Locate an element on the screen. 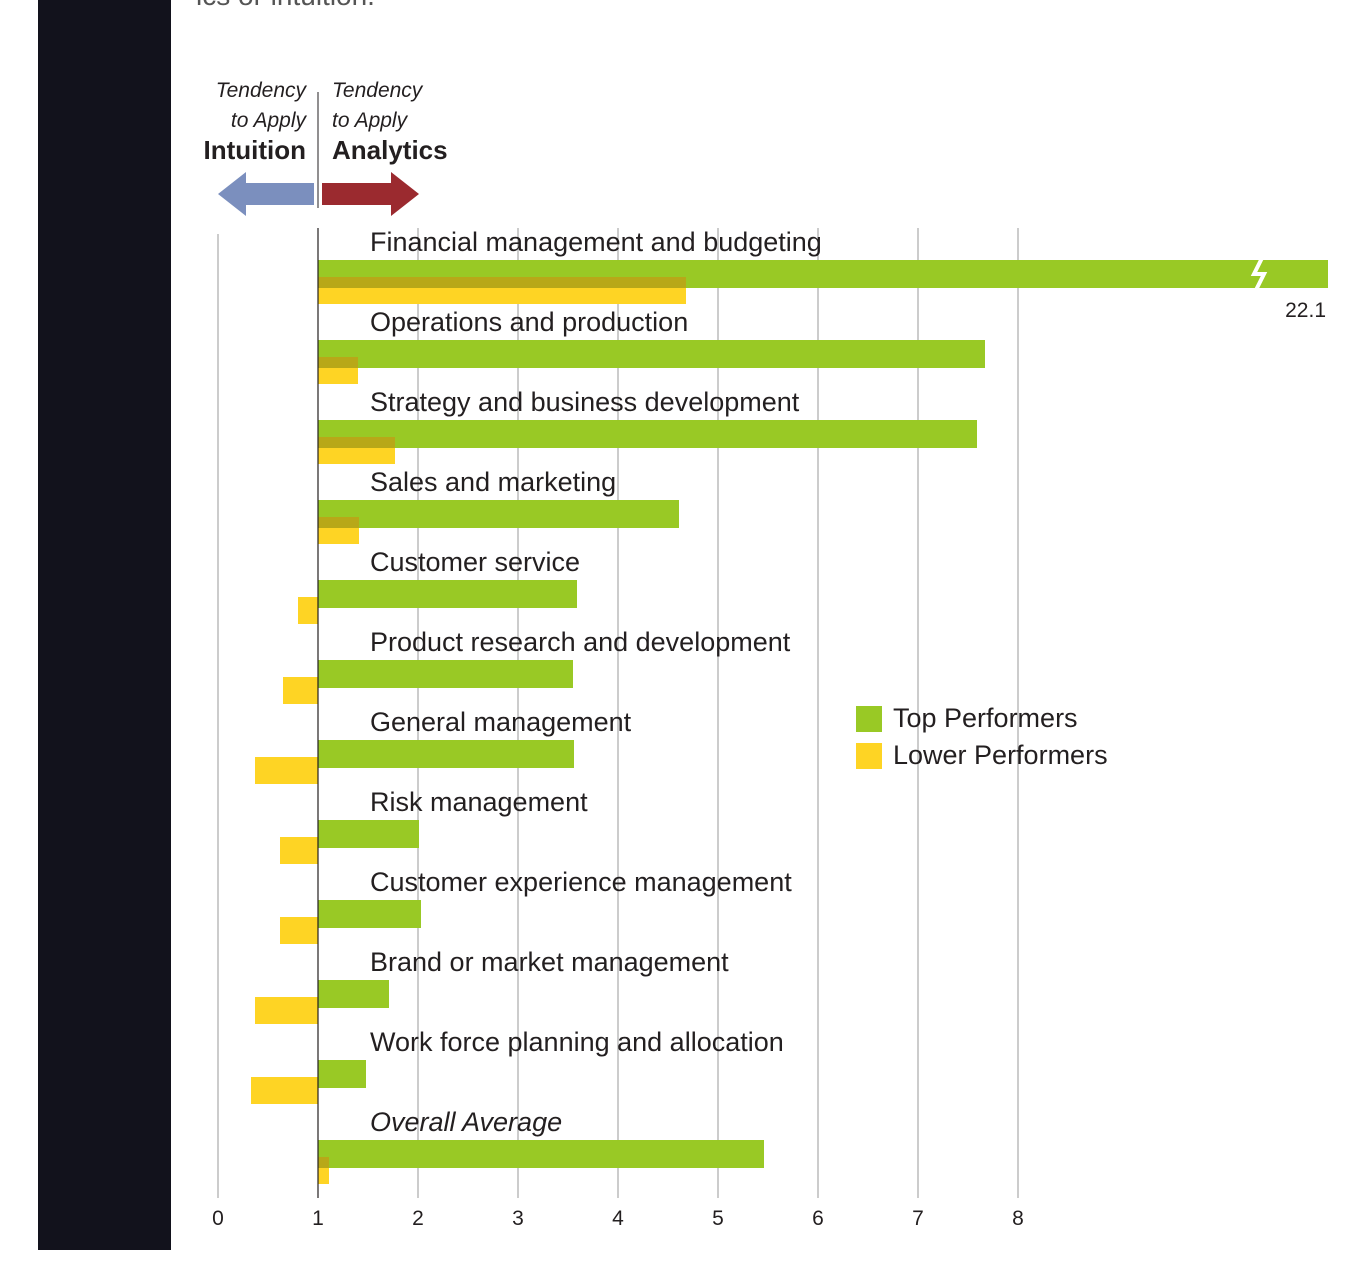 Image resolution: width=1347 pixels, height=1269 pixels. category-label: Brand or market management is located at coordinates (549, 962).